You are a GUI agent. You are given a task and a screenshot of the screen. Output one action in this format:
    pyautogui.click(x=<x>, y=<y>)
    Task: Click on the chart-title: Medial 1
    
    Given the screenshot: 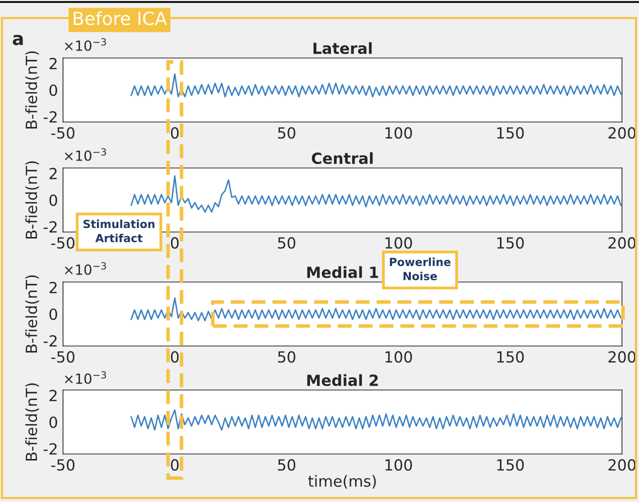 What is the action you would take?
    pyautogui.click(x=342, y=272)
    